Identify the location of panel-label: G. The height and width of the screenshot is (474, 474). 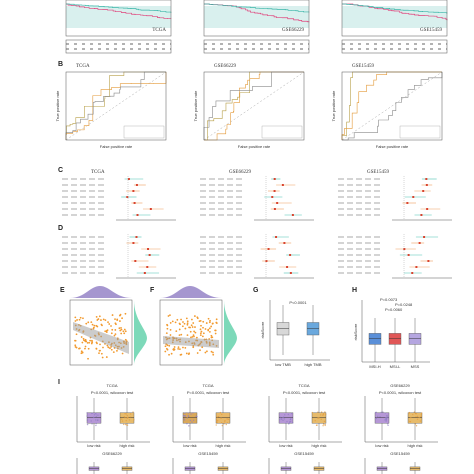
(256, 290).